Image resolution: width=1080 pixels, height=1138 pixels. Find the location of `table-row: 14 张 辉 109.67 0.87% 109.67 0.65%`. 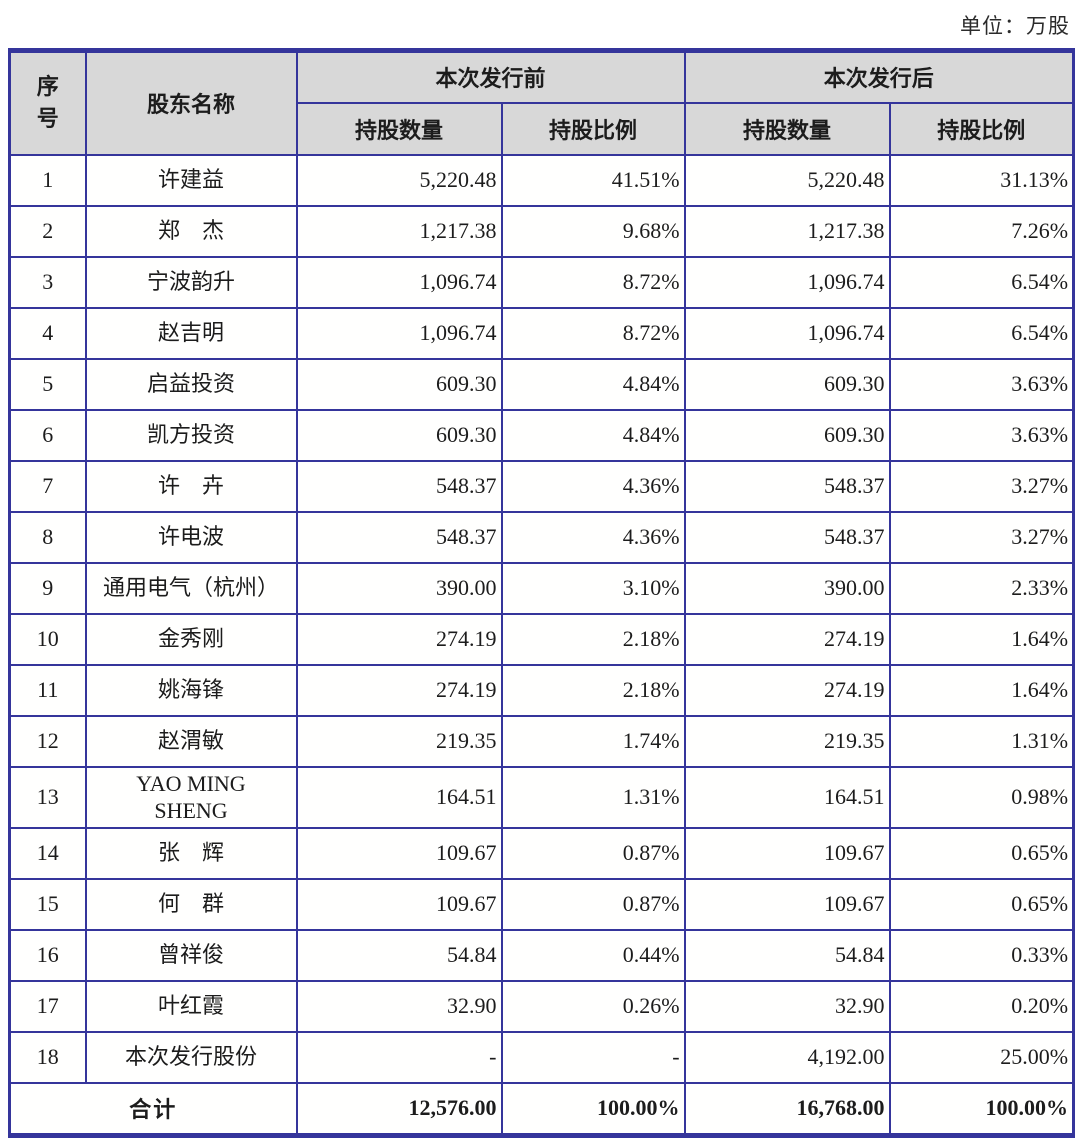

table-row: 14 张 辉 109.67 0.87% 109.67 0.65% is located at coordinates (541, 853).